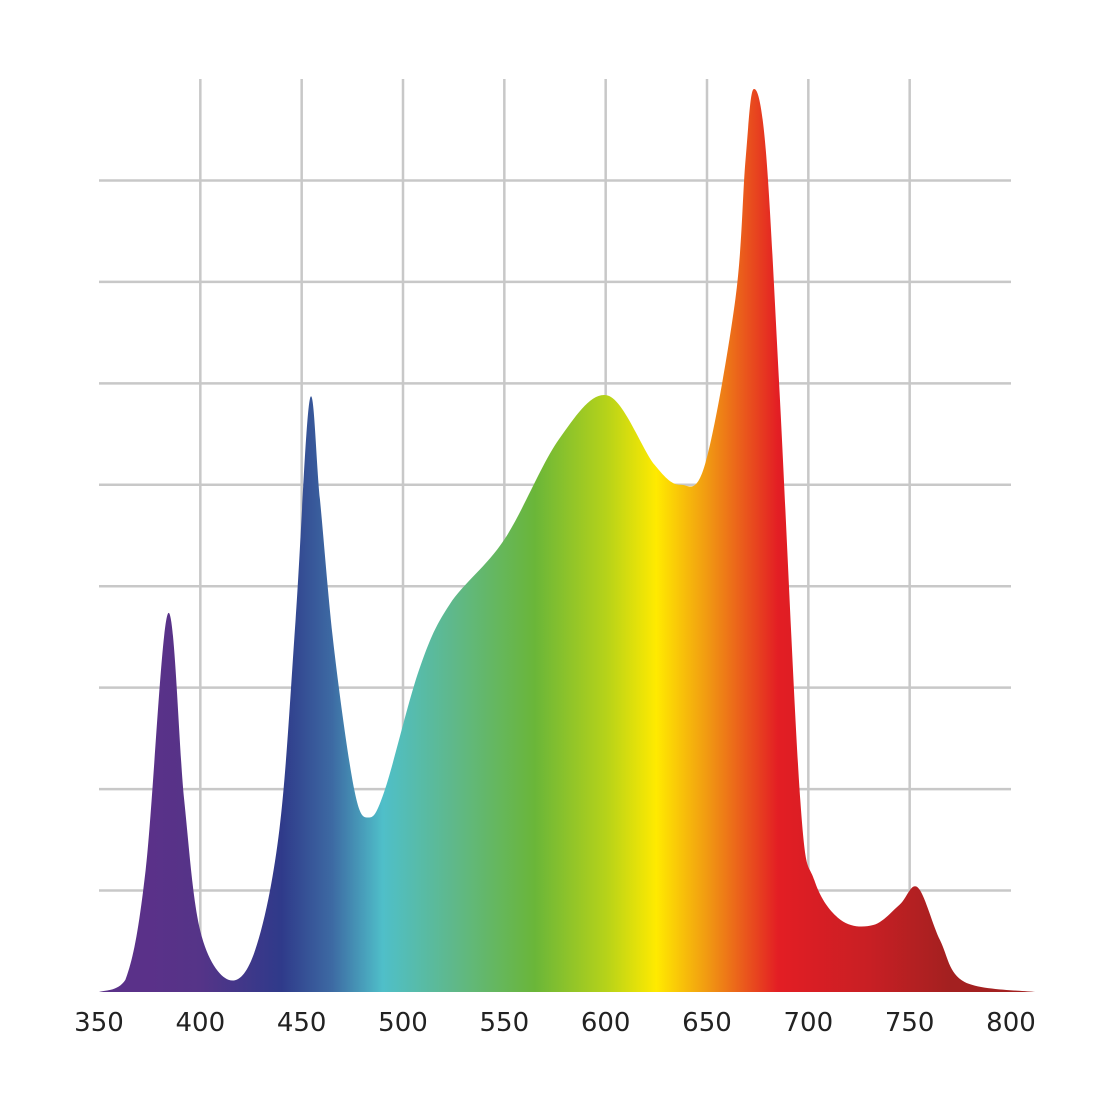  What do you see at coordinates (99, 1023) in the screenshot?
I see `x-tick-label: 350` at bounding box center [99, 1023].